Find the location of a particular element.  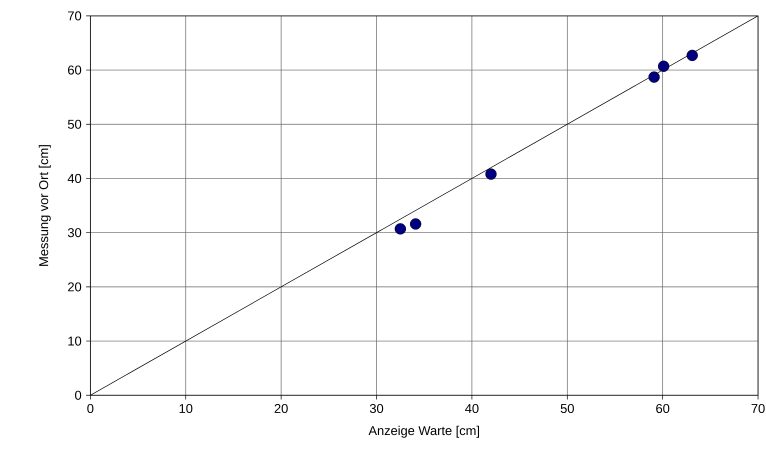

x-tick-label: 50 is located at coordinates (567, 409).